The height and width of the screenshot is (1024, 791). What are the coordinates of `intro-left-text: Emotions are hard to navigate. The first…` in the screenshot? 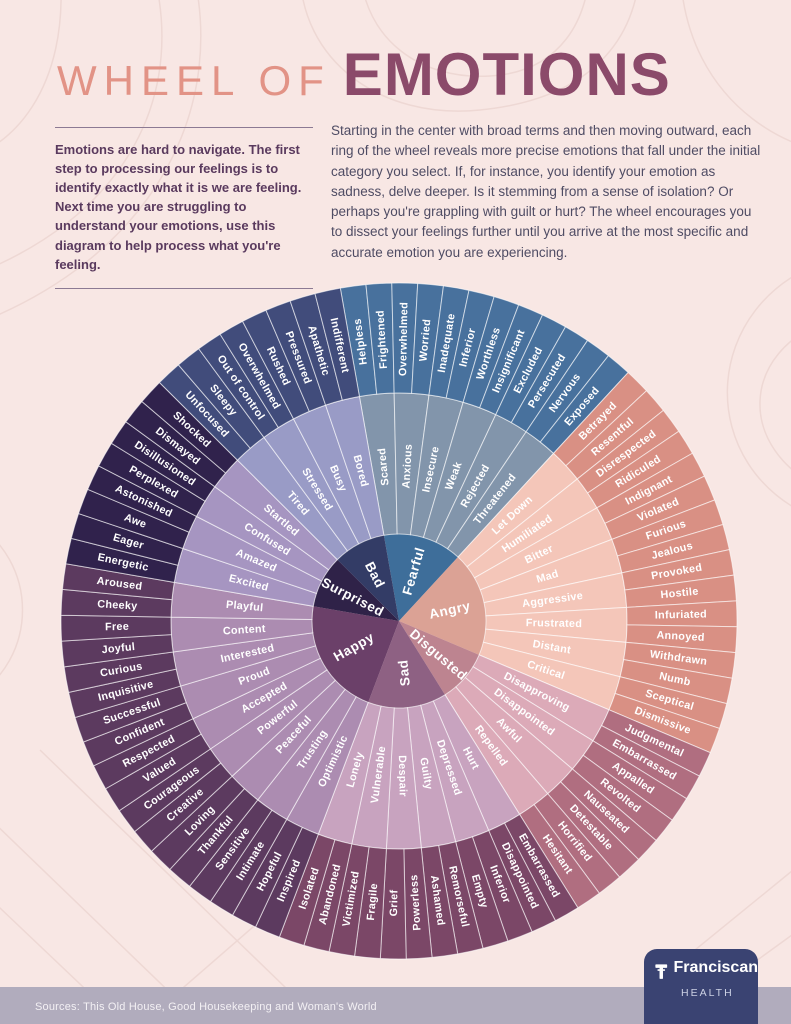 It's located at (184, 208).